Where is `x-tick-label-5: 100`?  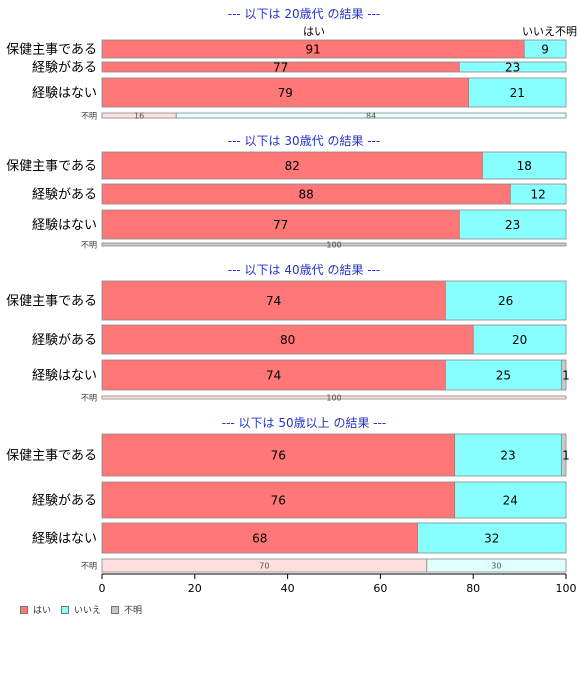 x-tick-label-5: 100 is located at coordinates (566, 588).